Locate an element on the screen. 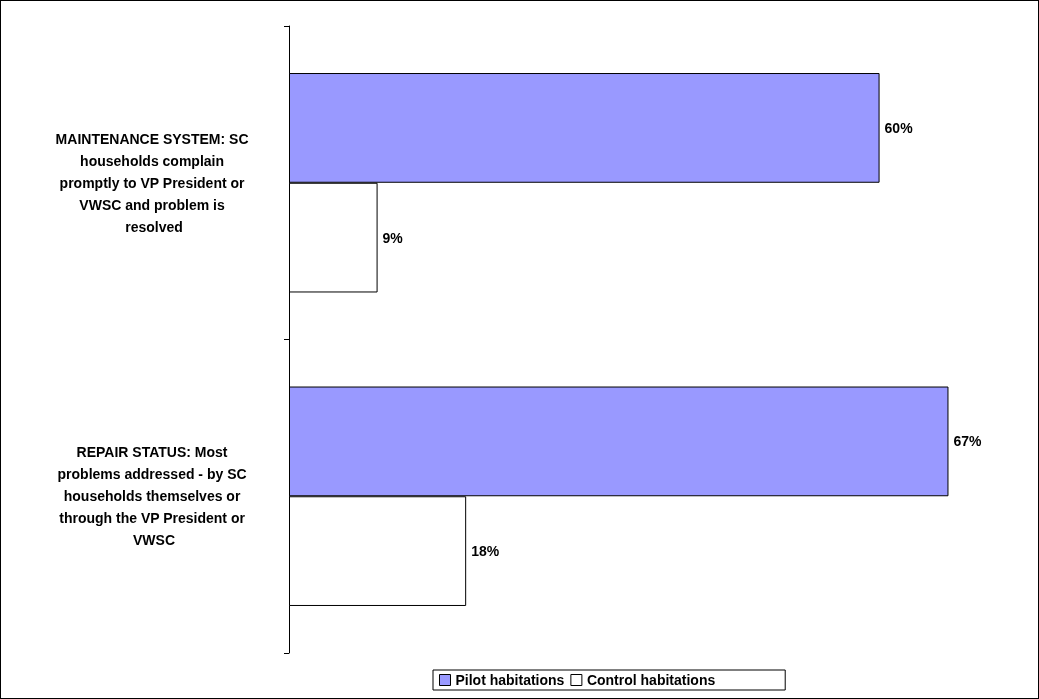 The image size is (1039, 699). legend-label: Pilot habitations is located at coordinates (510, 680).